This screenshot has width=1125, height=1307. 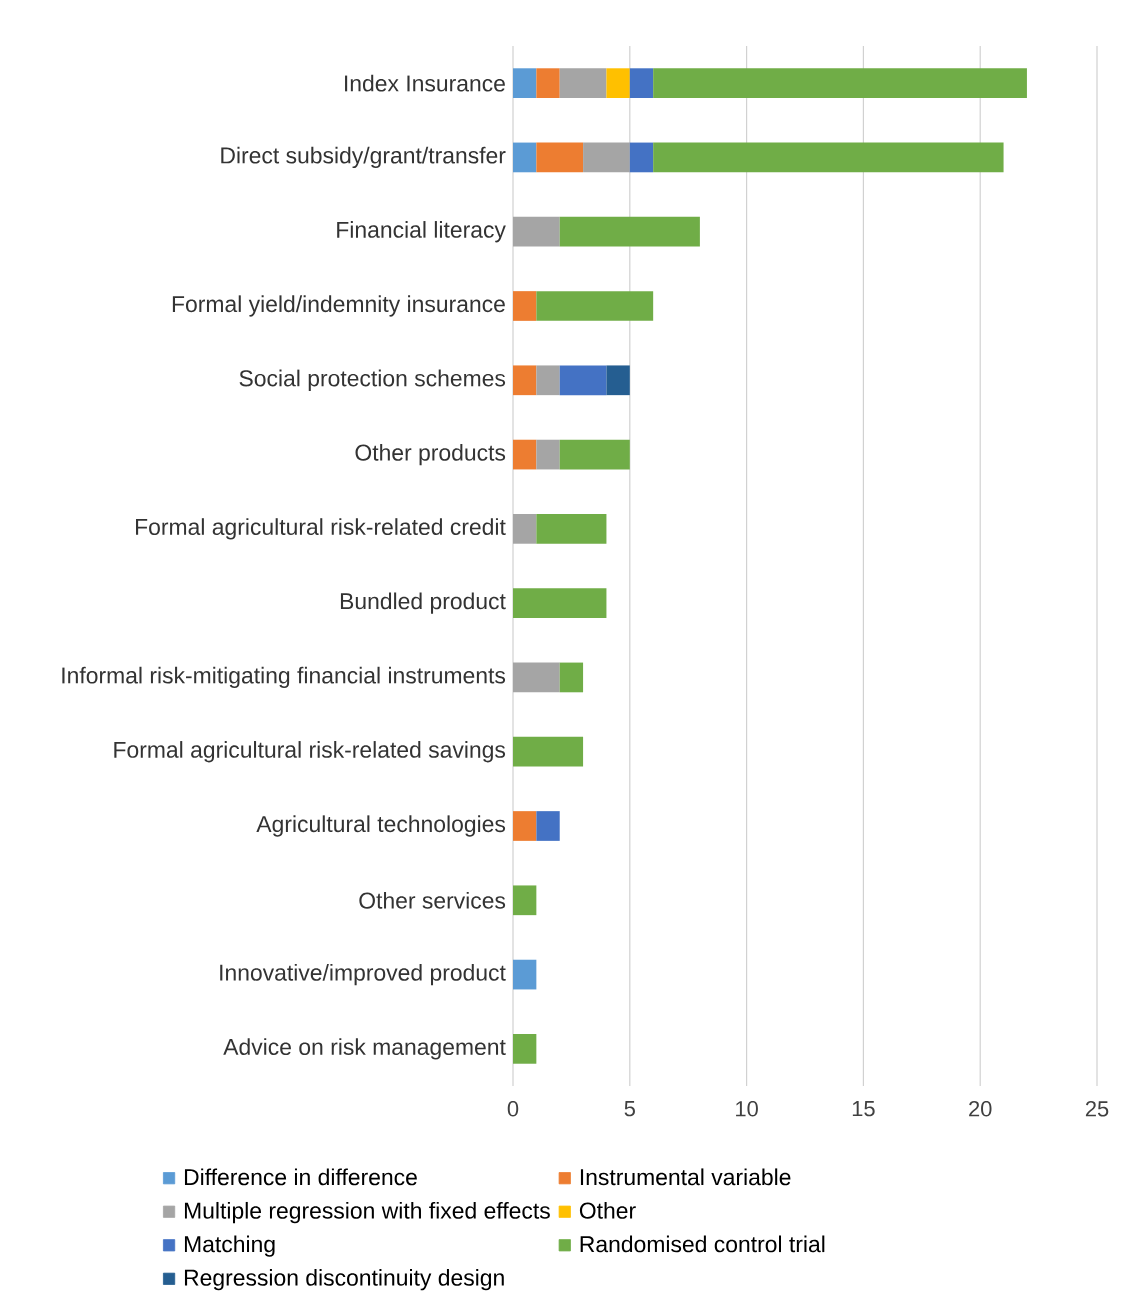 I want to click on legend-label: Difference in difference, so click(x=300, y=1177).